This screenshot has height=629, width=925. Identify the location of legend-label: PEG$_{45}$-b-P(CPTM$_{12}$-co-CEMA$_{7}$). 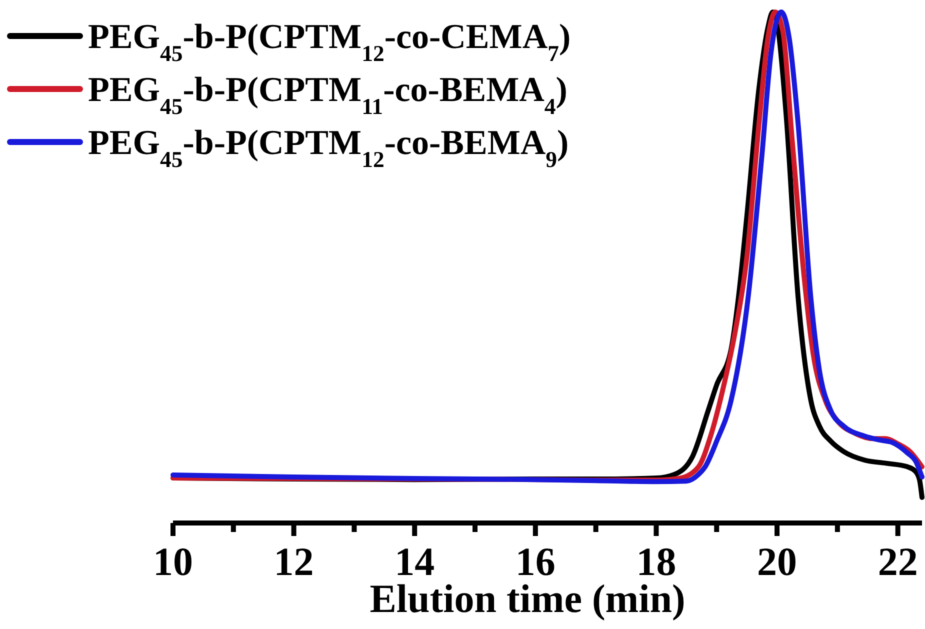
(329, 41).